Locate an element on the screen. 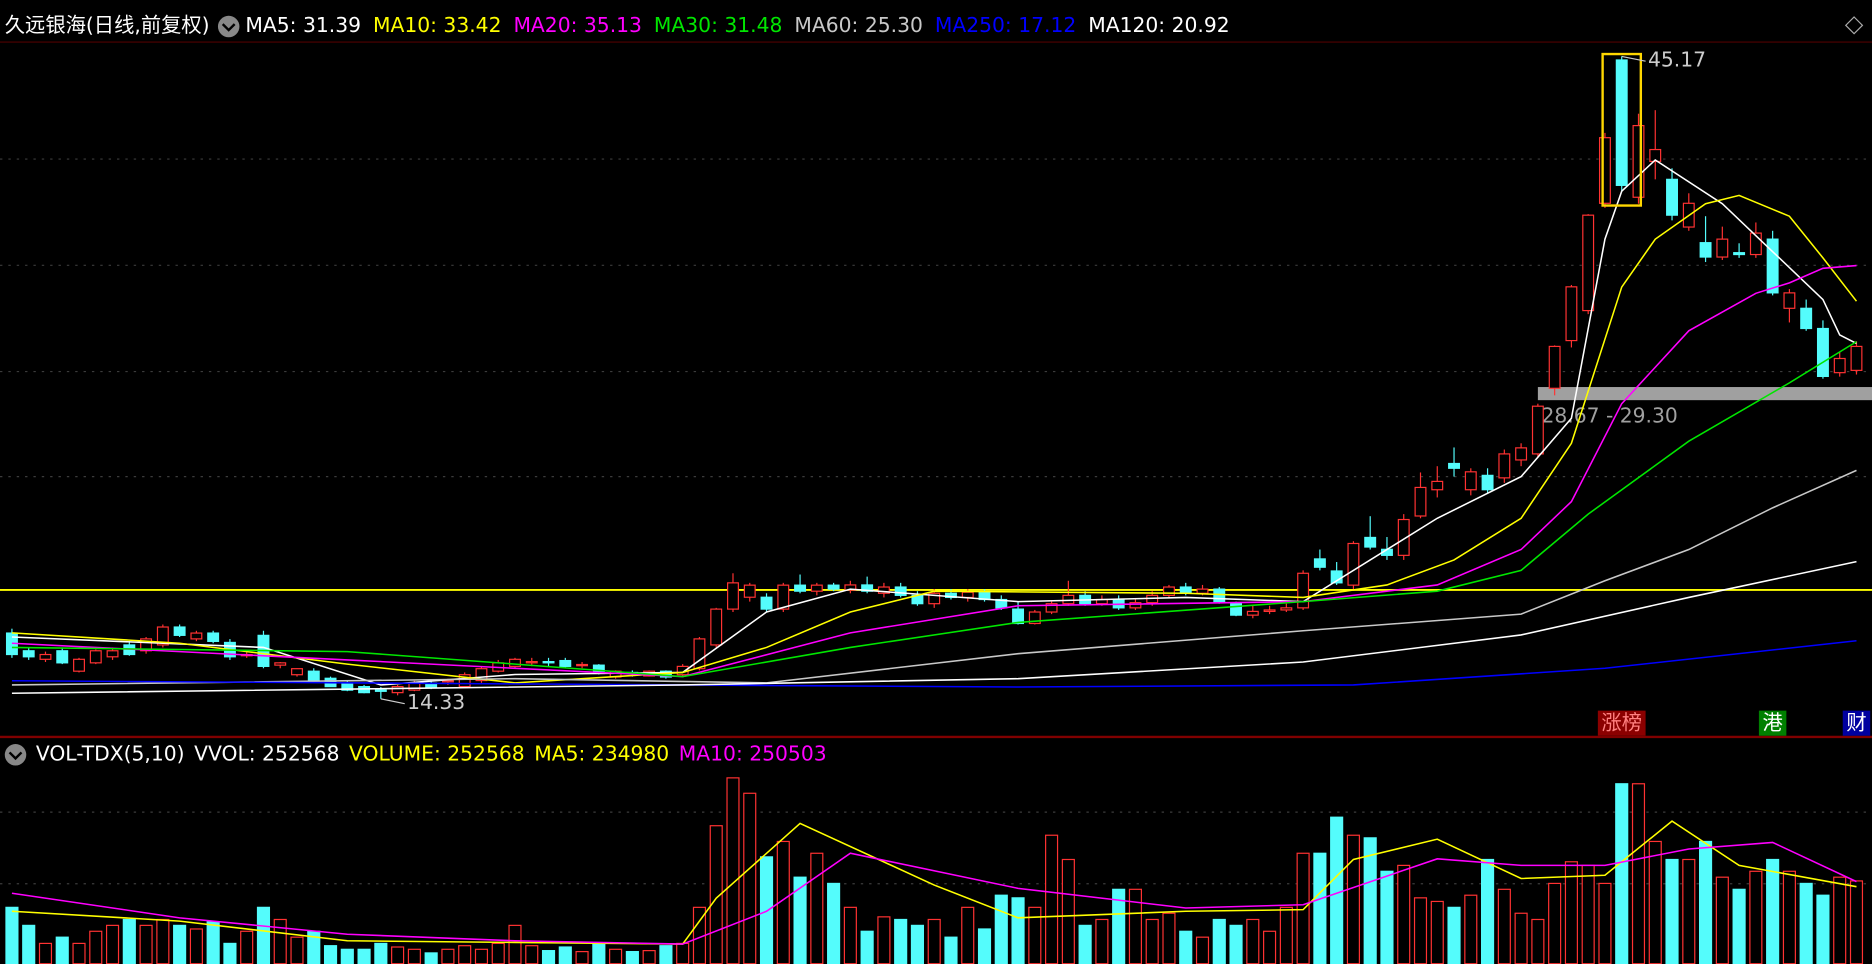 This screenshot has width=1872, height=964. legend-entry: MA30: 31.48 is located at coordinates (718, 25).